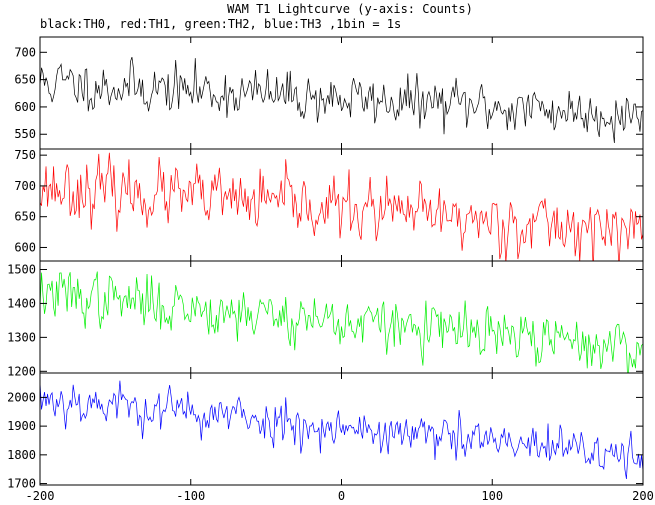 Image resolution: width=655 pixels, height=505 pixels. I want to click on y-tick-label: 1900, so click(21, 426).